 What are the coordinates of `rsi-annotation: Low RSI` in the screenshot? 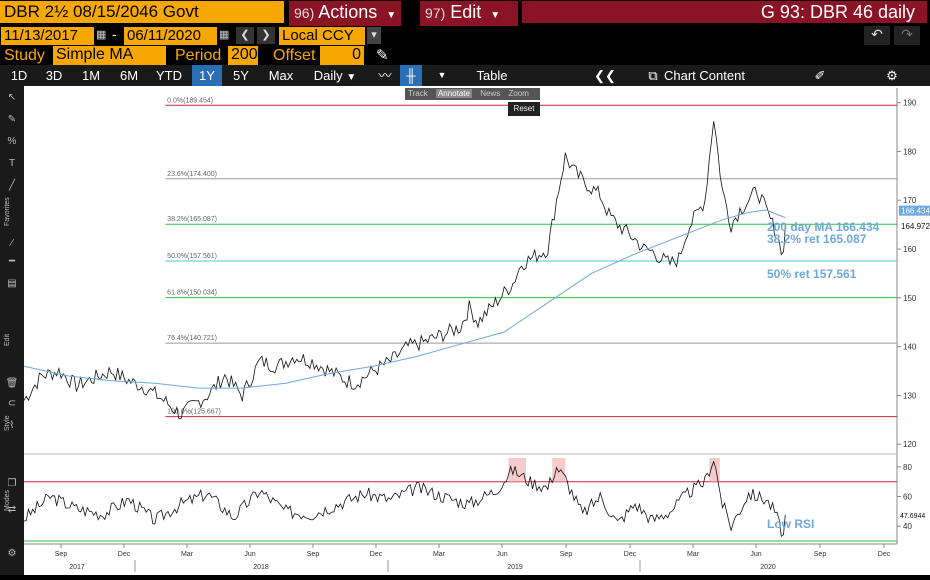 It's located at (790, 524).